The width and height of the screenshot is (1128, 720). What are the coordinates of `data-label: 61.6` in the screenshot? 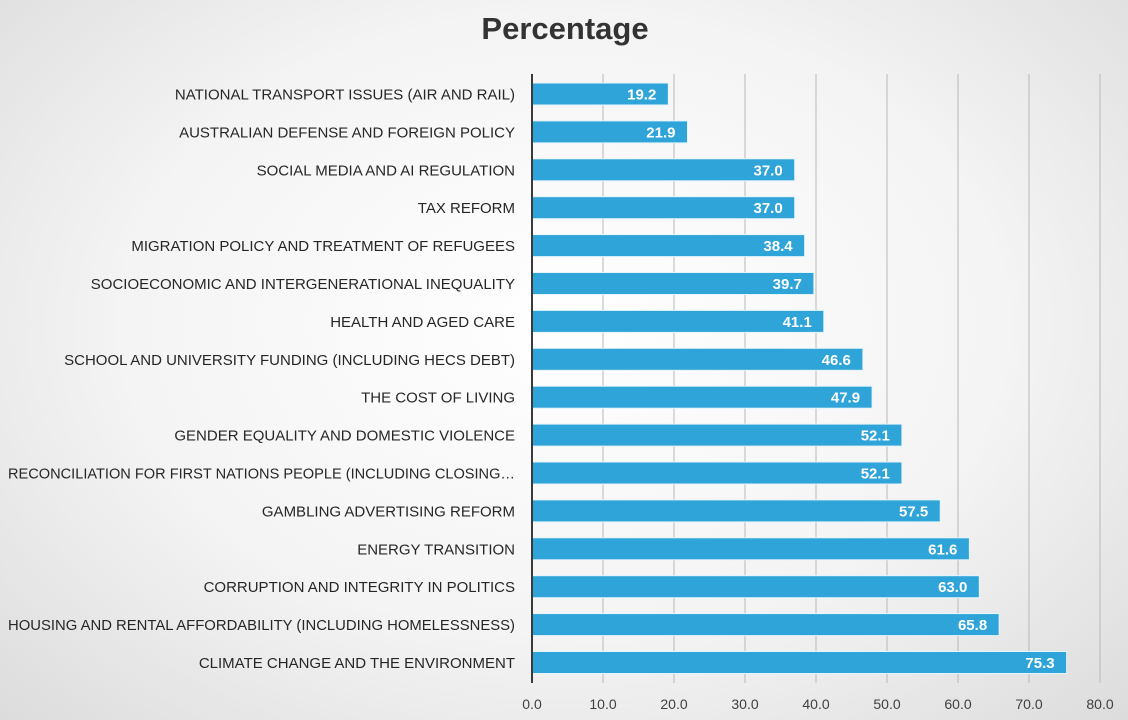 It's located at (942, 549).